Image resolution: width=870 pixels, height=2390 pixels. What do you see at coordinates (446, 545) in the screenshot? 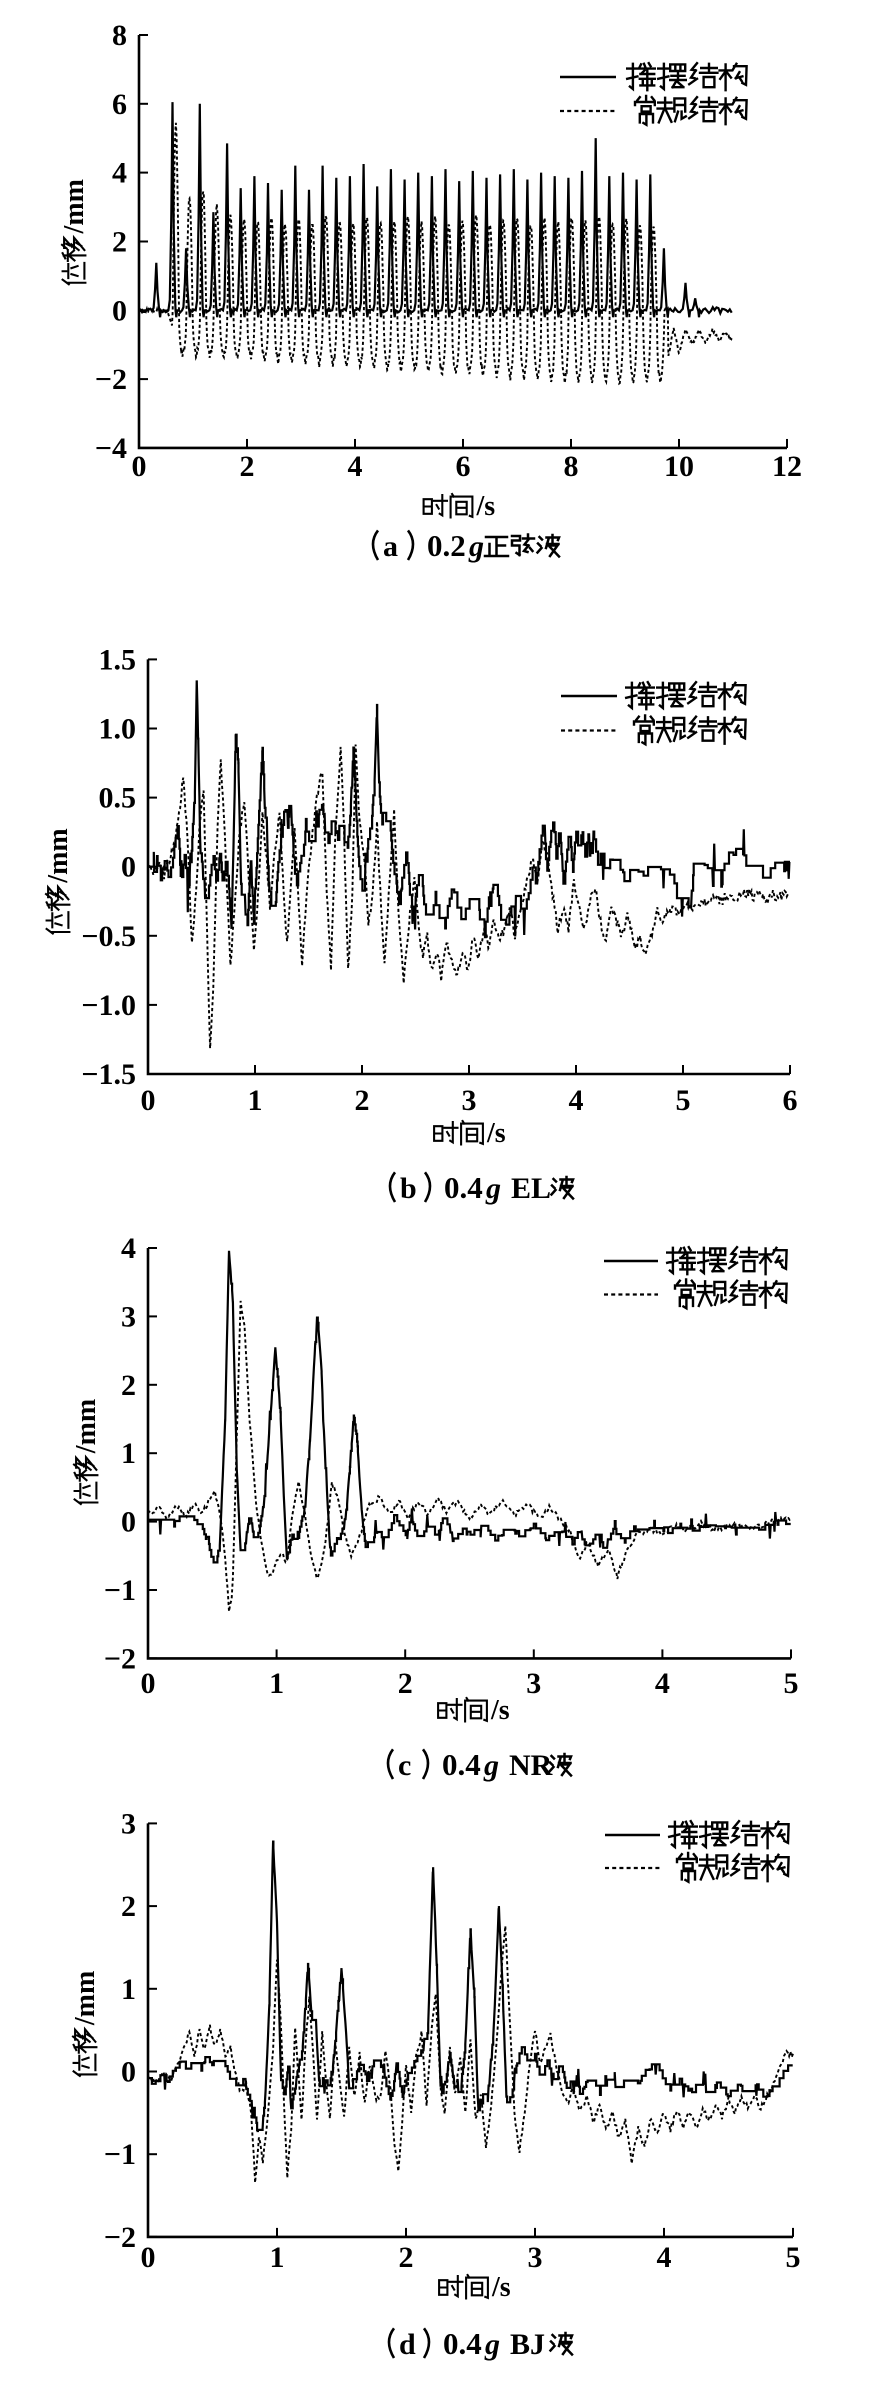
I see `svg-text: 0.2` at bounding box center [446, 545].